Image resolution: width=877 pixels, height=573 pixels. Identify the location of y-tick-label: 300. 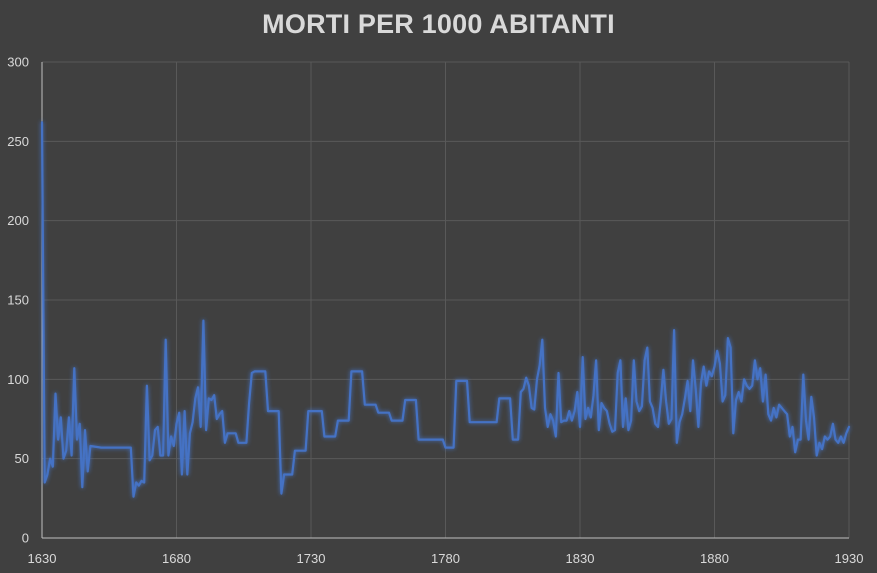
(18, 62).